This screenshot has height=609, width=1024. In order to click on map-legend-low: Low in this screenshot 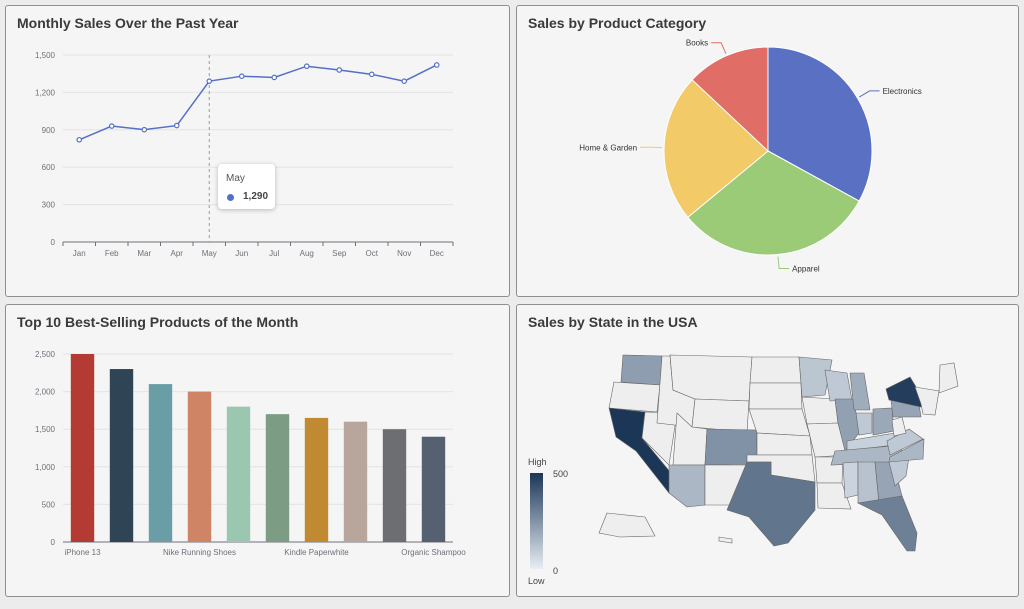, I will do `click(536, 581)`.